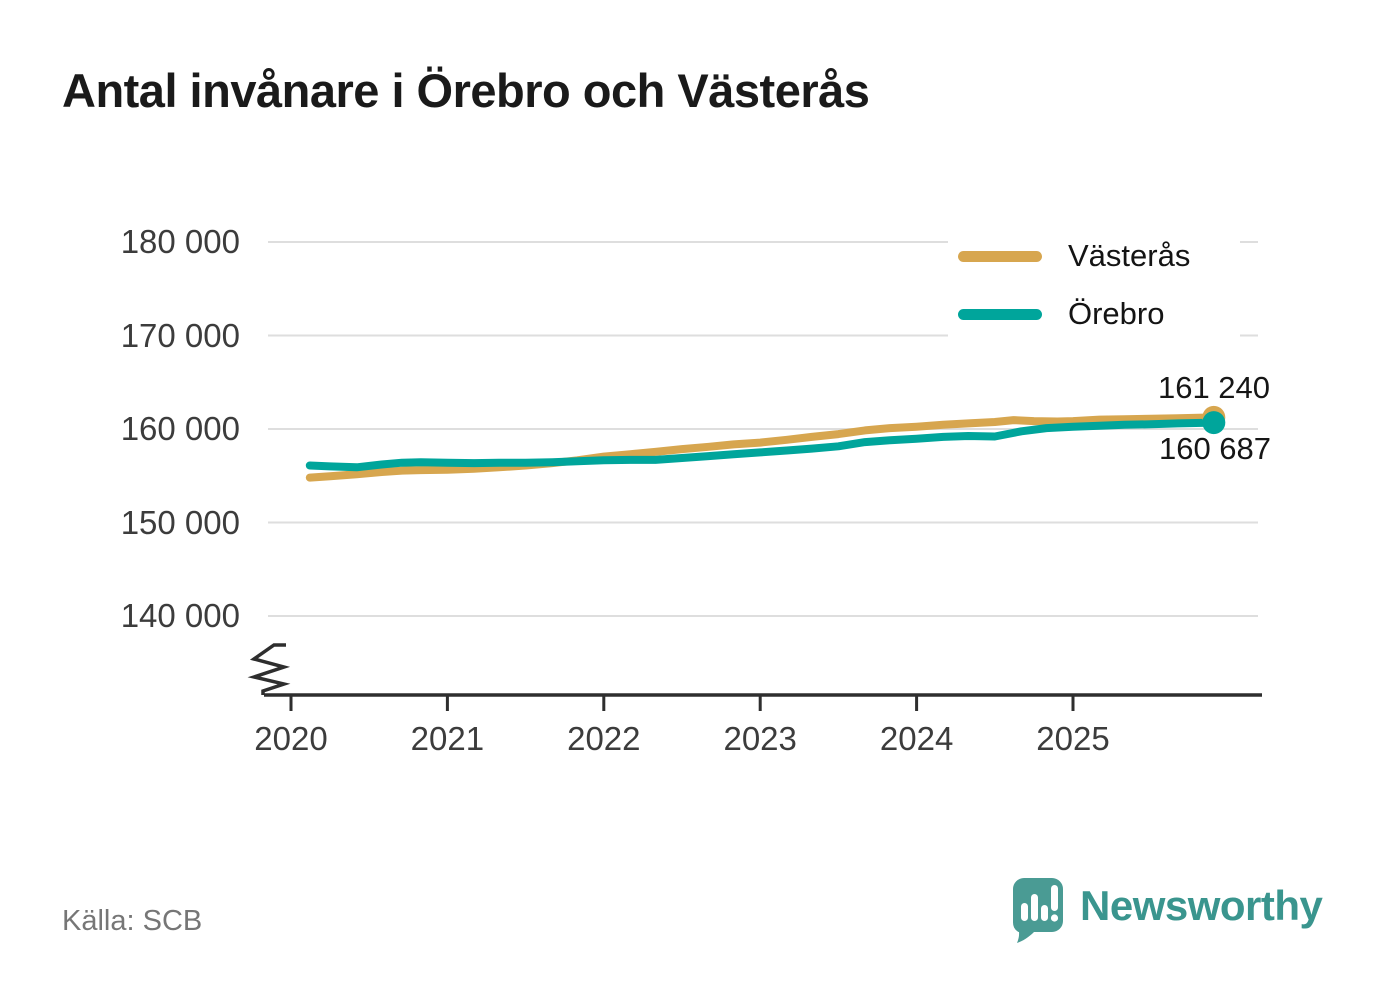 This screenshot has width=1382, height=999. What do you see at coordinates (761, 445) in the screenshot?
I see `orebro-line` at bounding box center [761, 445].